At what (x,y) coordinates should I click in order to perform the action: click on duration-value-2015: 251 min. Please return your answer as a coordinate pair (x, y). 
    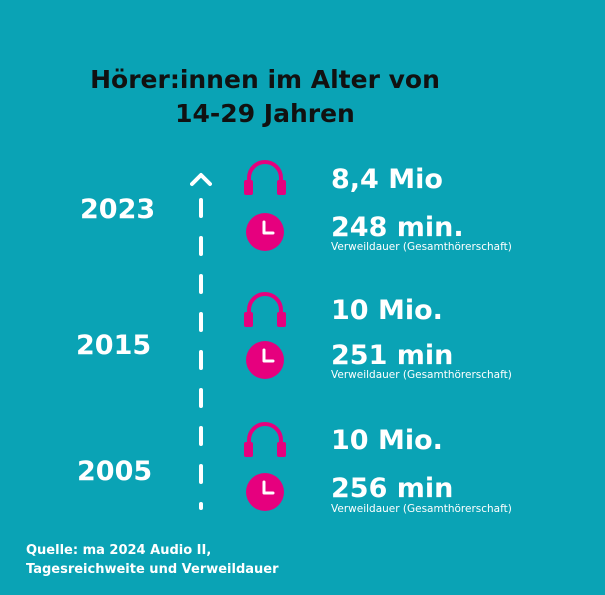
    Looking at the image, I should click on (392, 355).